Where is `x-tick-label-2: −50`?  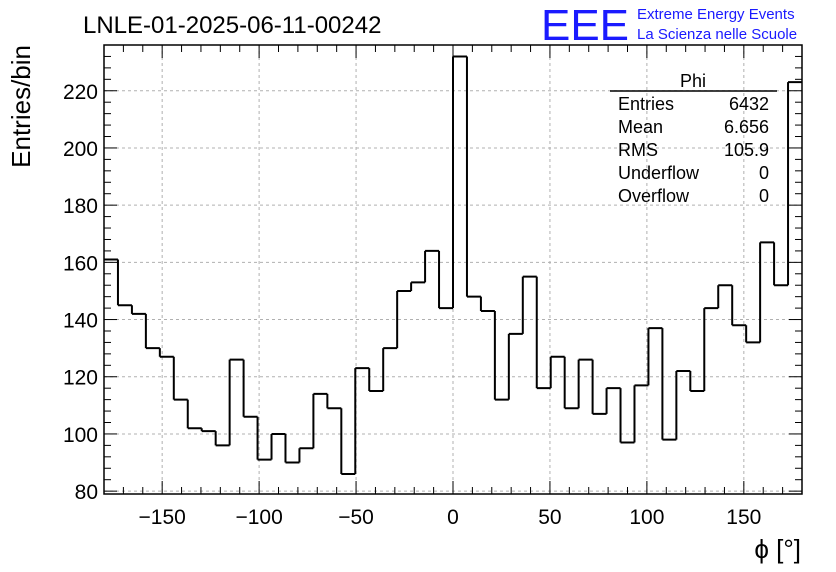 x-tick-label-2: −50 is located at coordinates (356, 517).